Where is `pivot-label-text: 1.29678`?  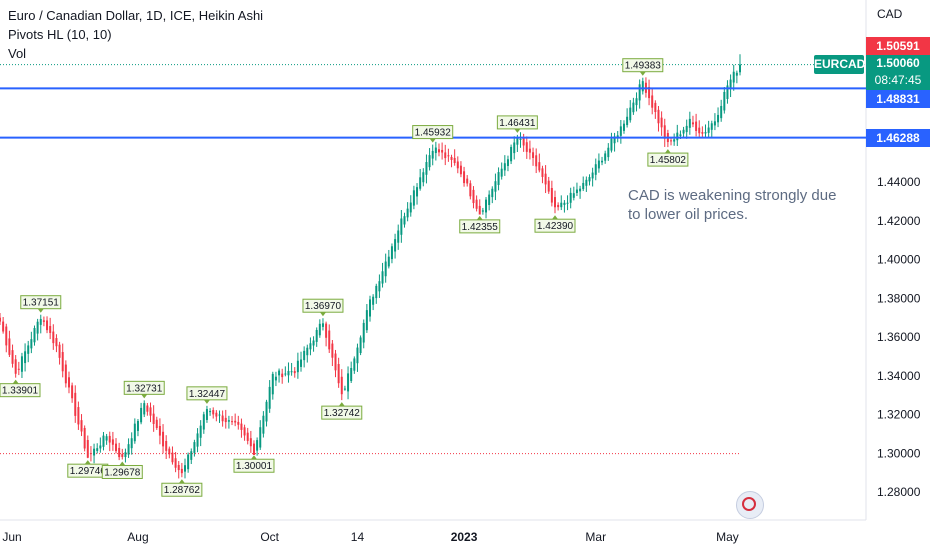 pivot-label-text: 1.29678 is located at coordinates (122, 472).